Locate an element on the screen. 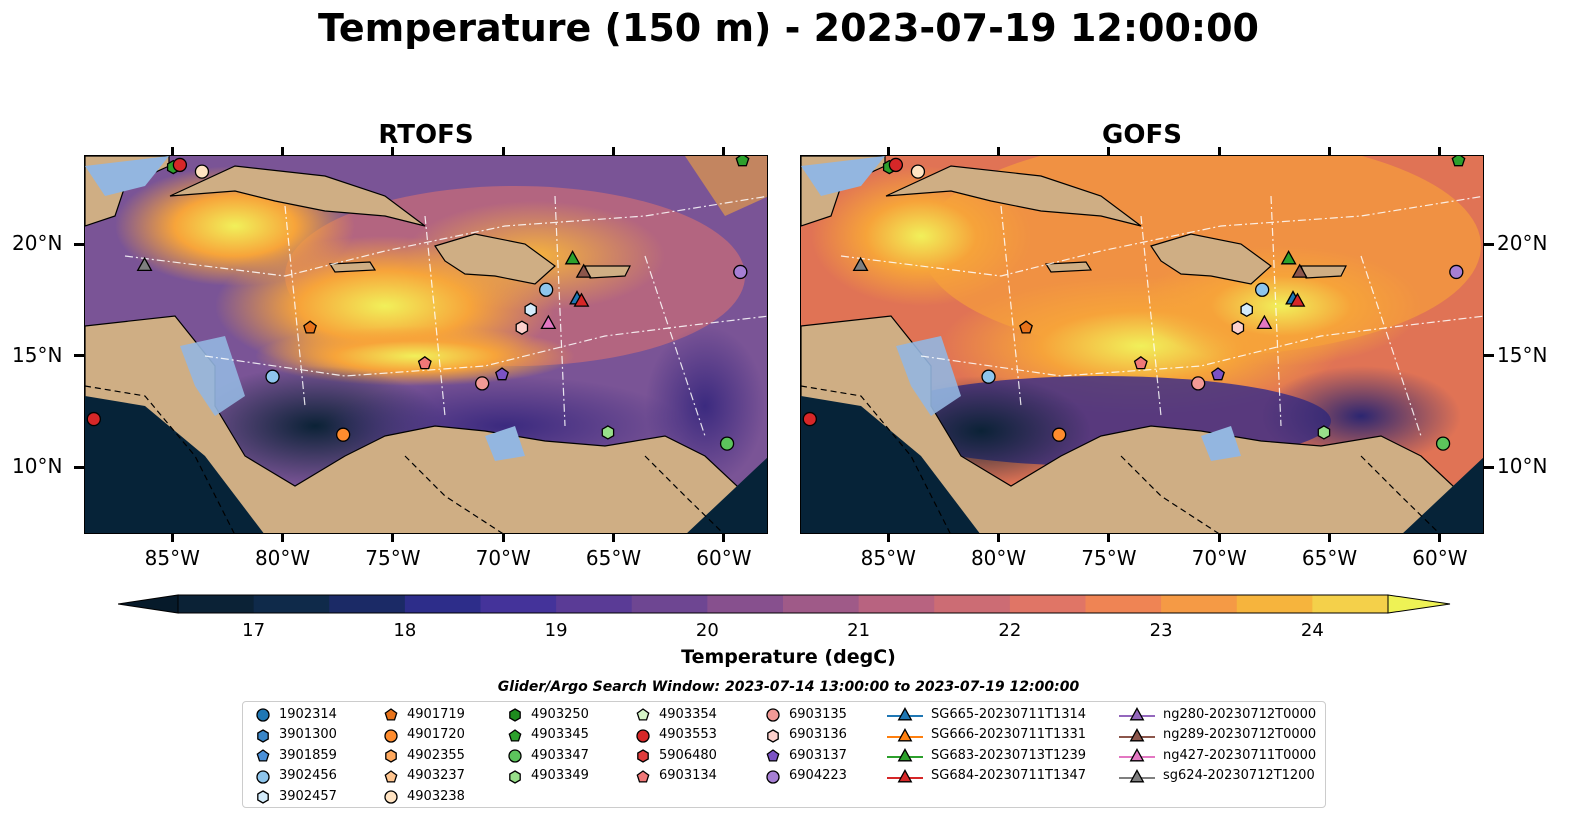  longitude-label: 60°W is located at coordinates (724, 558).